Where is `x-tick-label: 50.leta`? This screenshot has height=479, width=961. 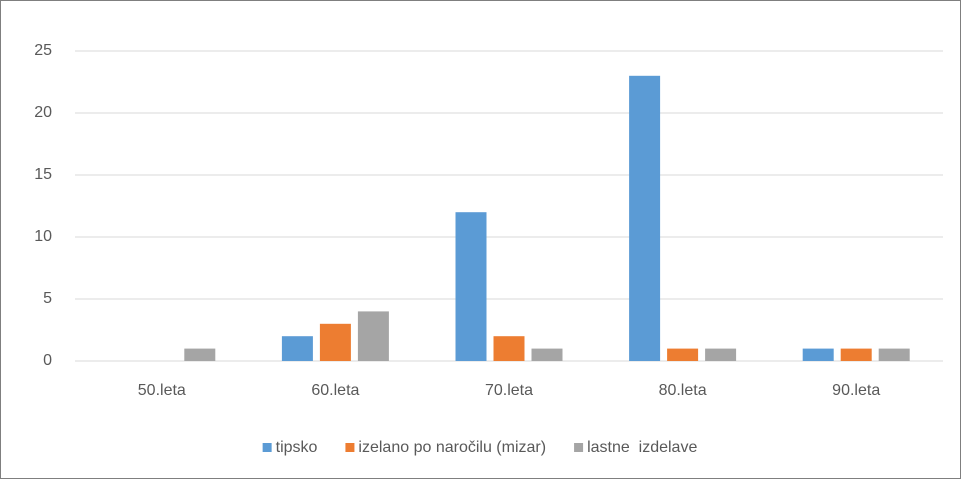
x-tick-label: 50.leta is located at coordinates (162, 390).